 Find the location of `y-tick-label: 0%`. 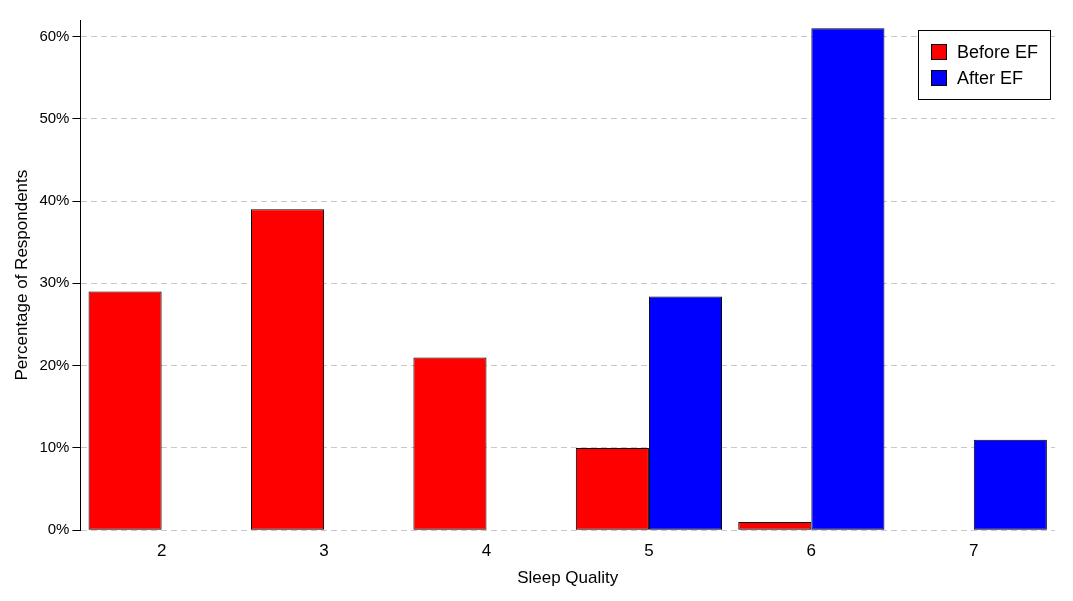

y-tick-label: 0% is located at coordinates (58, 529).